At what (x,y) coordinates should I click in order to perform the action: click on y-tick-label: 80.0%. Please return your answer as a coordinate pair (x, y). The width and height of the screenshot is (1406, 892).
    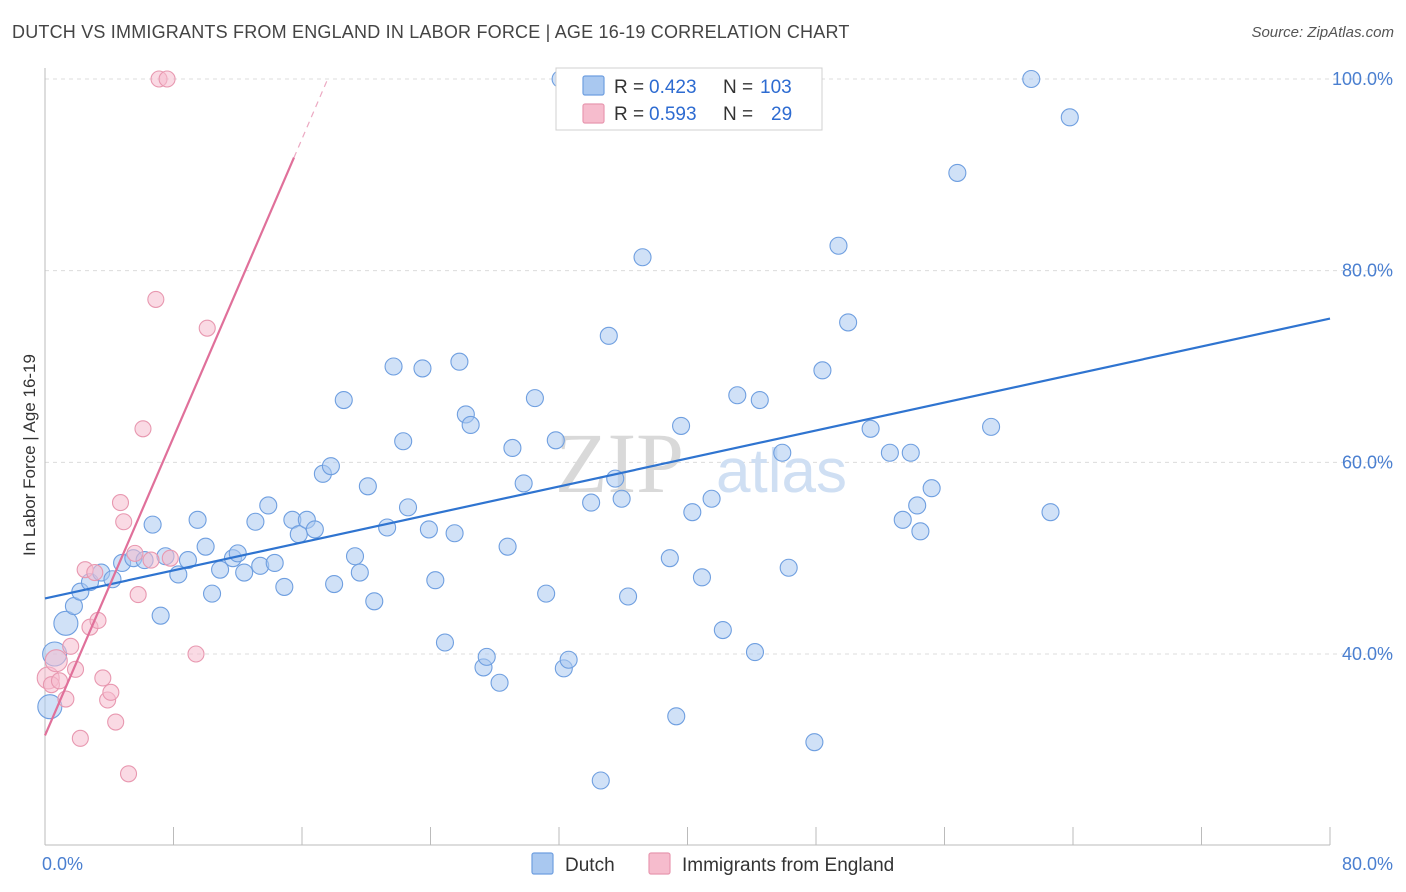
    Looking at the image, I should click on (1367, 271).